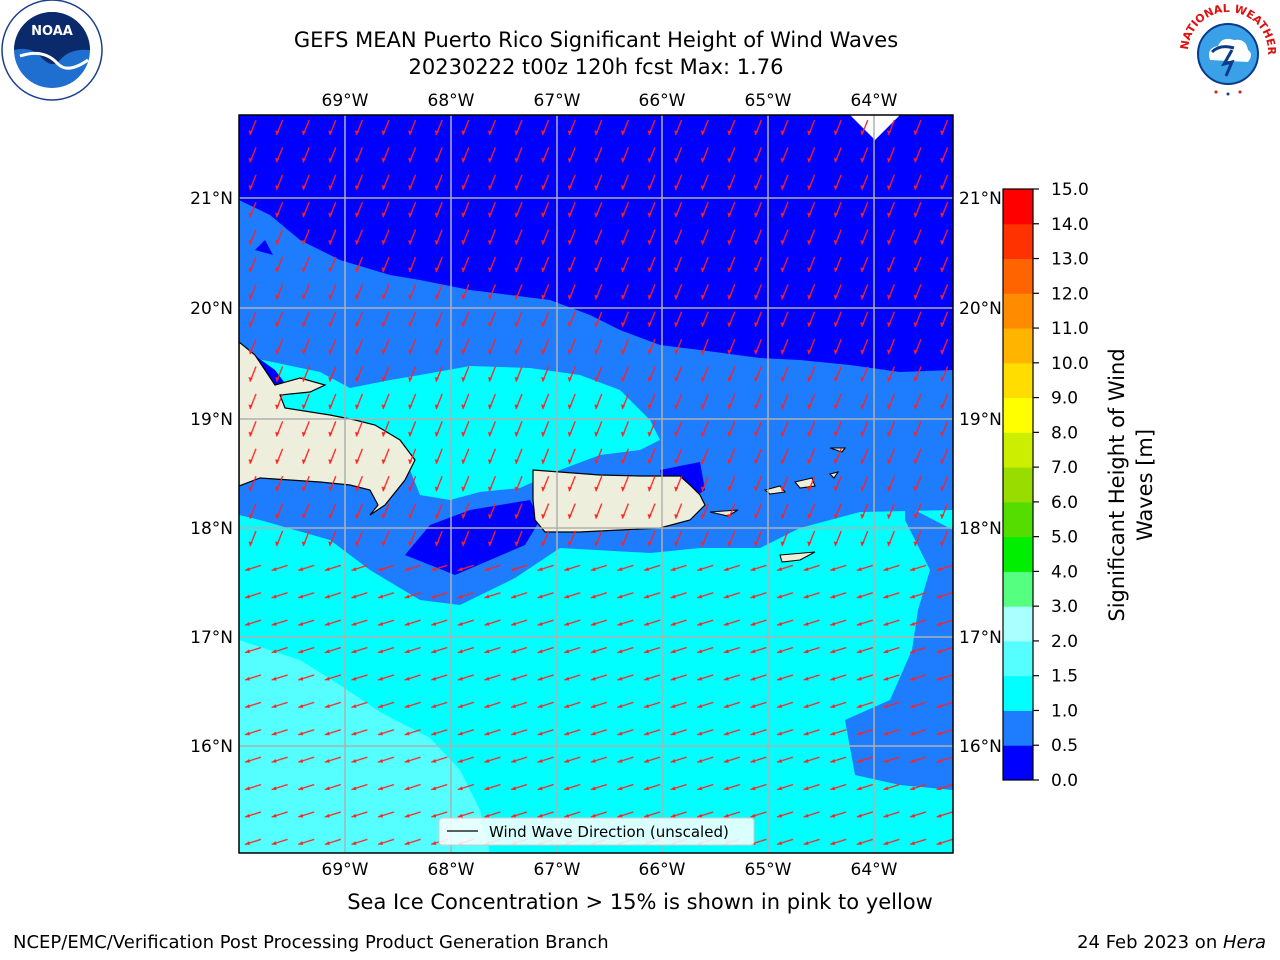 Image resolution: width=1280 pixels, height=960 pixels. Describe the element at coordinates (596, 67) in the screenshot. I see `map-subtitle: 20230222 t00z 120h fcst Max: 1.76` at that location.